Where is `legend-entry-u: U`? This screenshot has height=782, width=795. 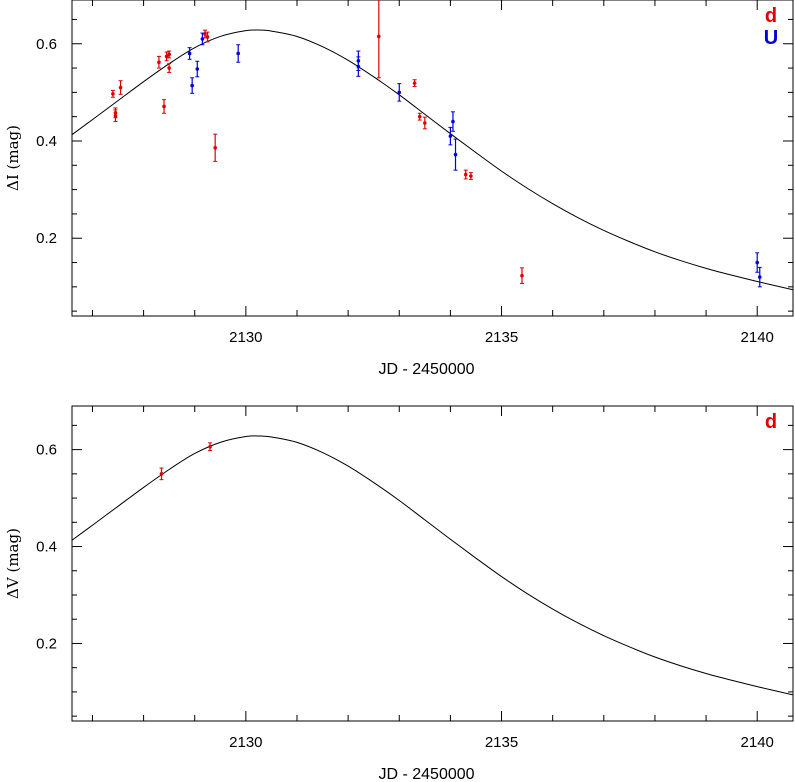
legend-entry-u: U is located at coordinates (771, 38).